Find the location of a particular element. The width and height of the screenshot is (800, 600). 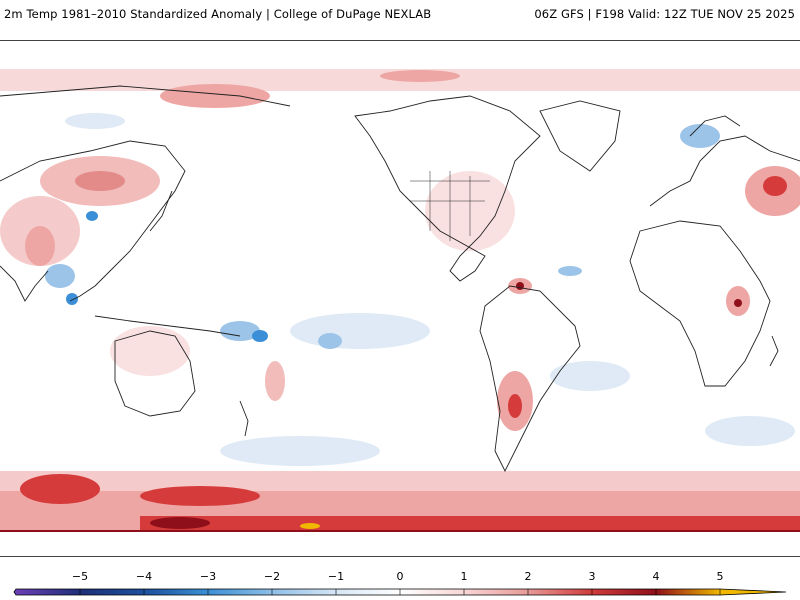

coastline-east-asia is located at coordinates (93, 221).